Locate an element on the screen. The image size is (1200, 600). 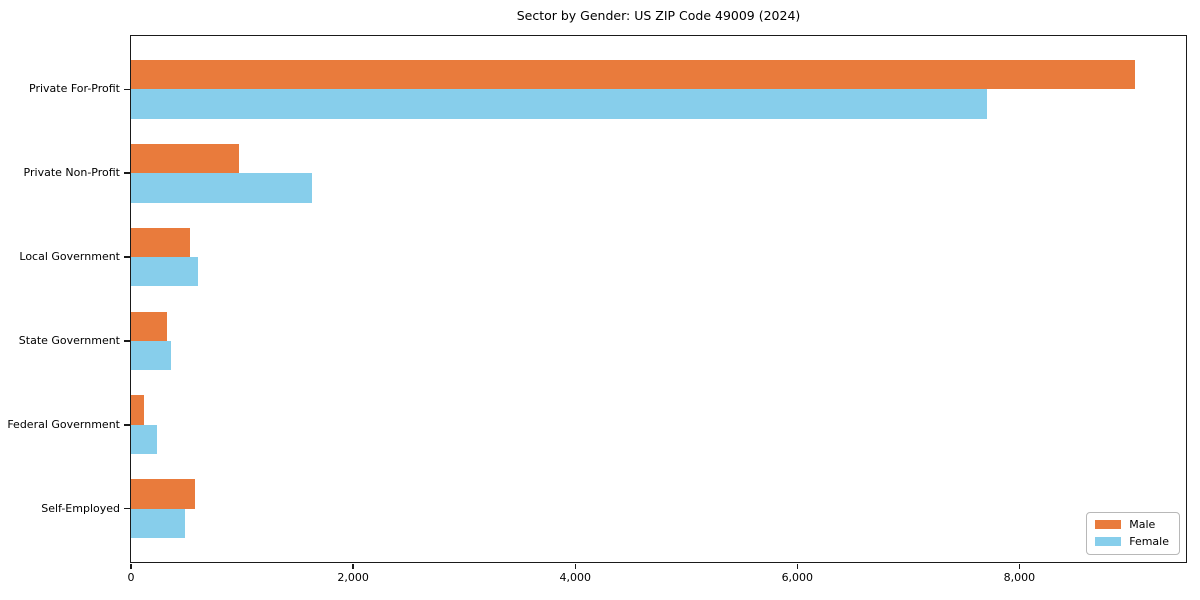
bar-male-private-for-profit is located at coordinates (633, 74).